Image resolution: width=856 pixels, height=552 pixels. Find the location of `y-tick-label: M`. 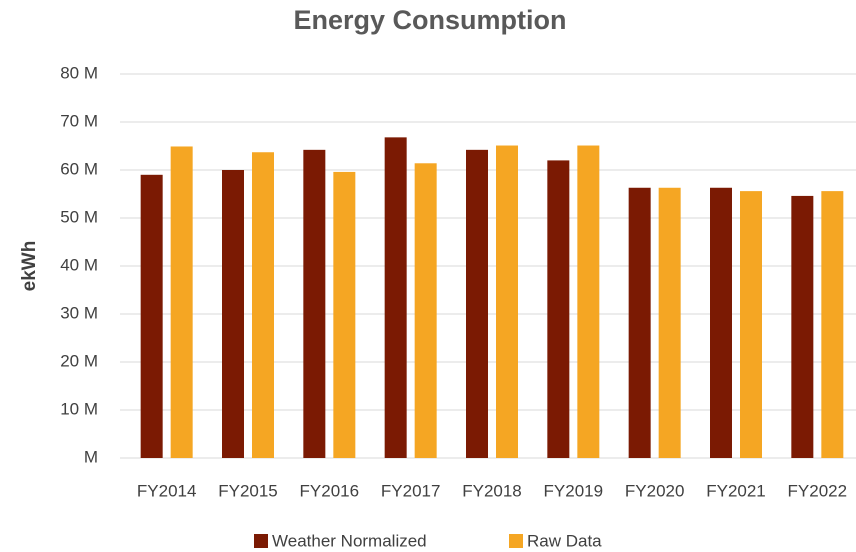

y-tick-label: M is located at coordinates (91, 456).